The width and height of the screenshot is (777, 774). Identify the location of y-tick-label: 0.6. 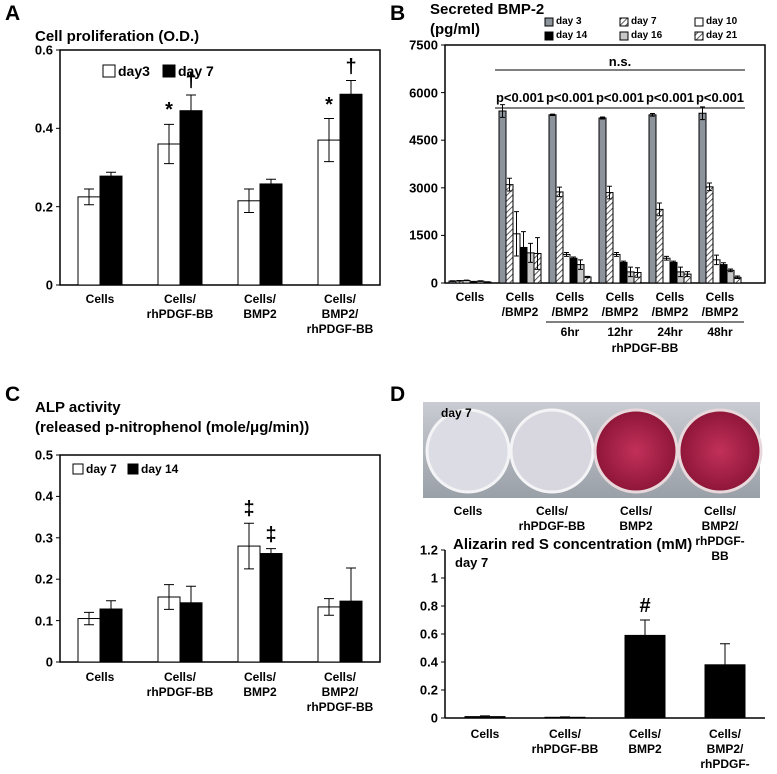
(428, 634).